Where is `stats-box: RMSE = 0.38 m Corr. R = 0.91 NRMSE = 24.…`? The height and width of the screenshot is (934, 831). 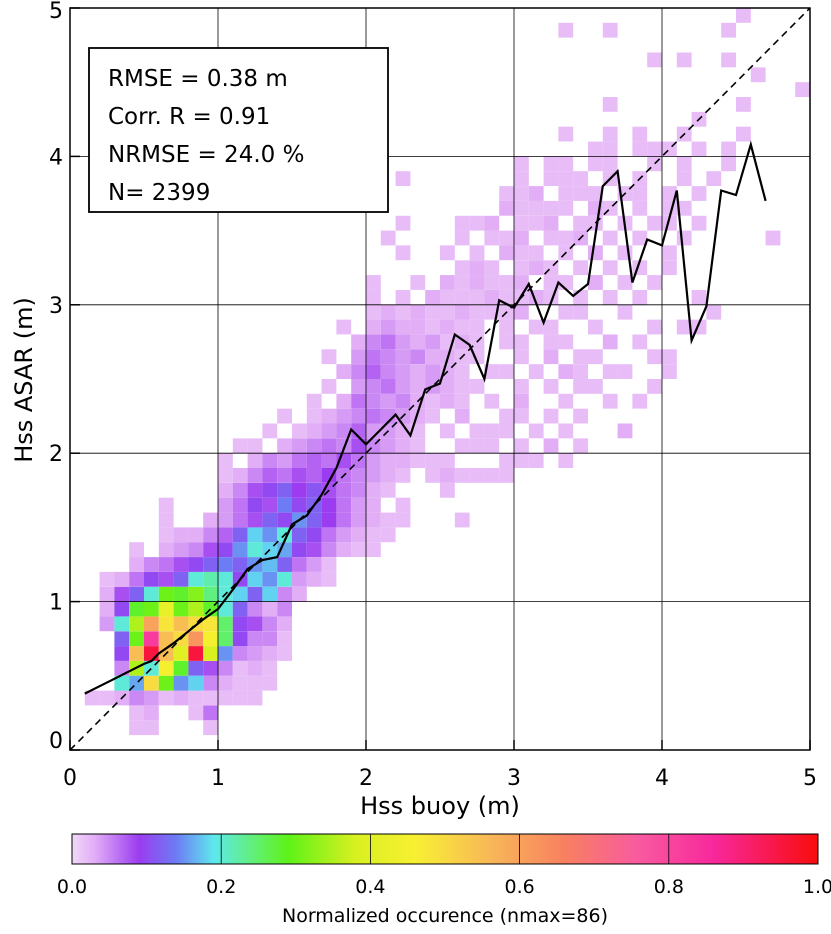 stats-box: RMSE = 0.38 m Corr. R = 0.91 NRMSE = 24.… is located at coordinates (238, 130).